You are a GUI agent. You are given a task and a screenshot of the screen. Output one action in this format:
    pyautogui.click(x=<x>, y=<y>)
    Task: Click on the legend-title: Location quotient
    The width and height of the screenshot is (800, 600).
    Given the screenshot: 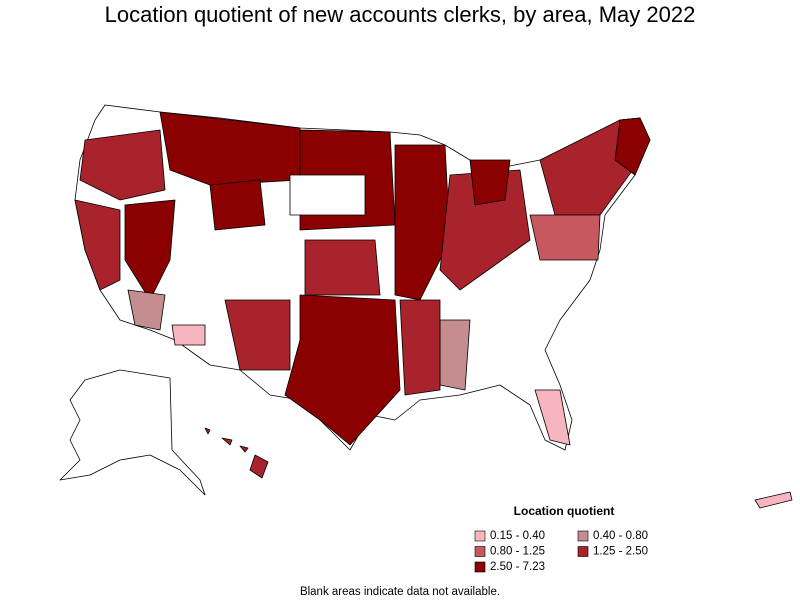 What is the action you would take?
    pyautogui.click(x=564, y=511)
    